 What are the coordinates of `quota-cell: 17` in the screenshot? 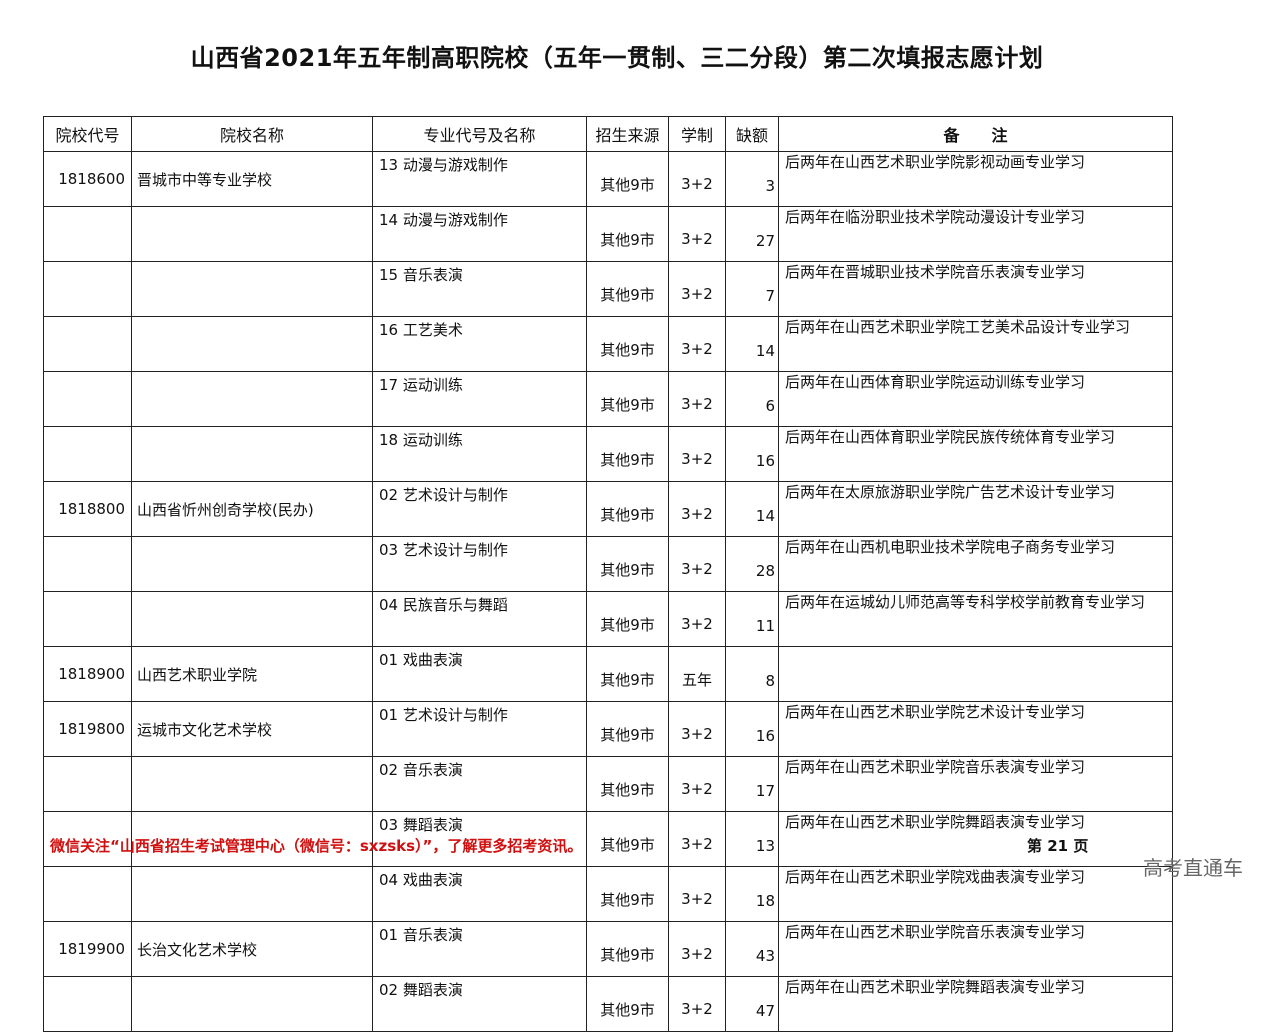 It's located at (752, 784).